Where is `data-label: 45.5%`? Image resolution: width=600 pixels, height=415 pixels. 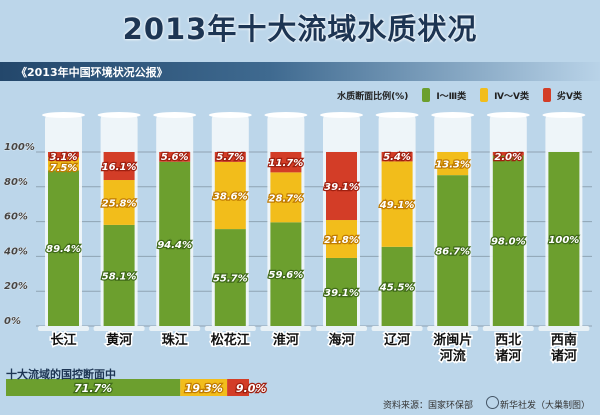 data-label: 45.5% is located at coordinates (397, 287).